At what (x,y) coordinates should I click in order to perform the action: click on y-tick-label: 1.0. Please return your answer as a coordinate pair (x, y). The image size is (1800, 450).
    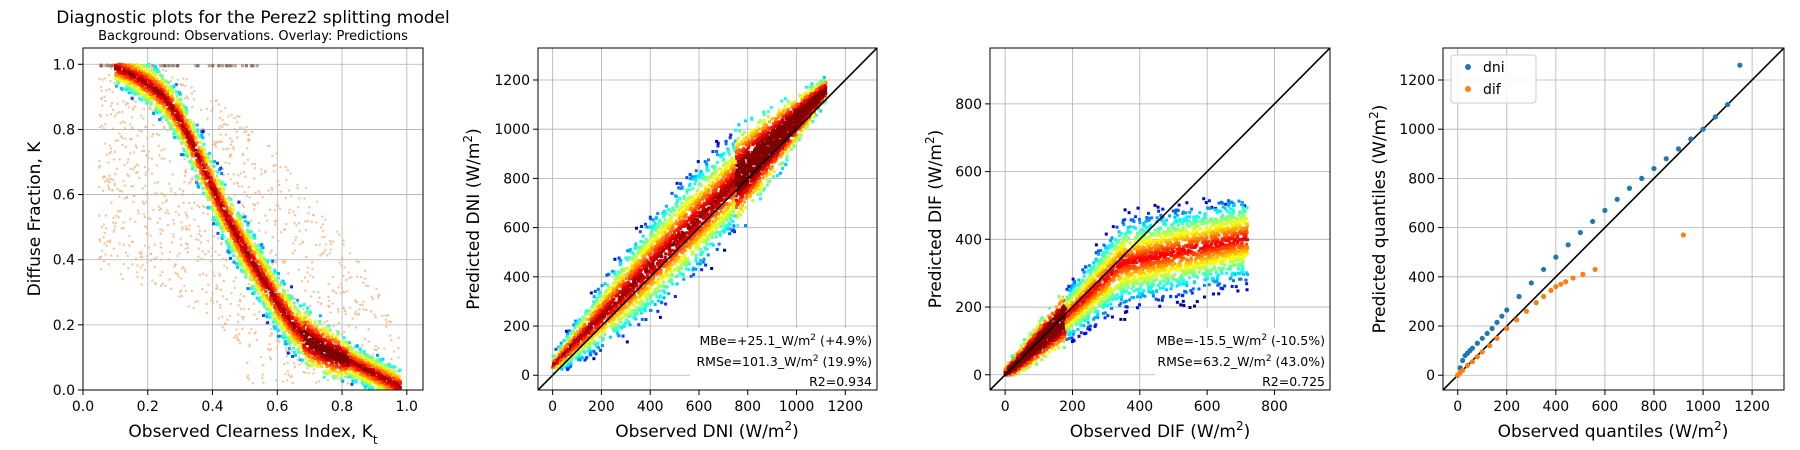
    Looking at the image, I should click on (64, 65).